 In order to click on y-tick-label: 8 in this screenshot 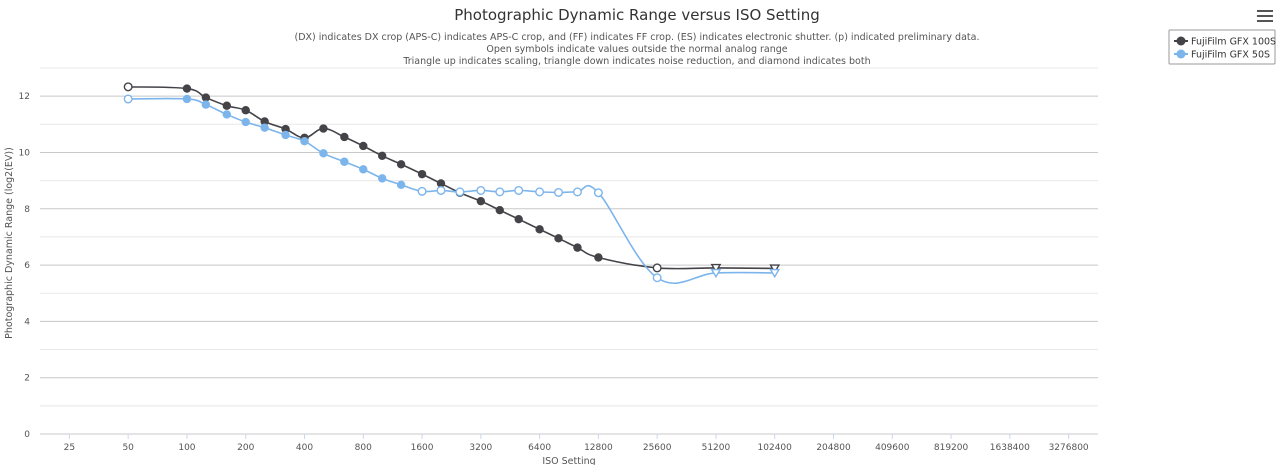, I will do `click(27, 210)`.